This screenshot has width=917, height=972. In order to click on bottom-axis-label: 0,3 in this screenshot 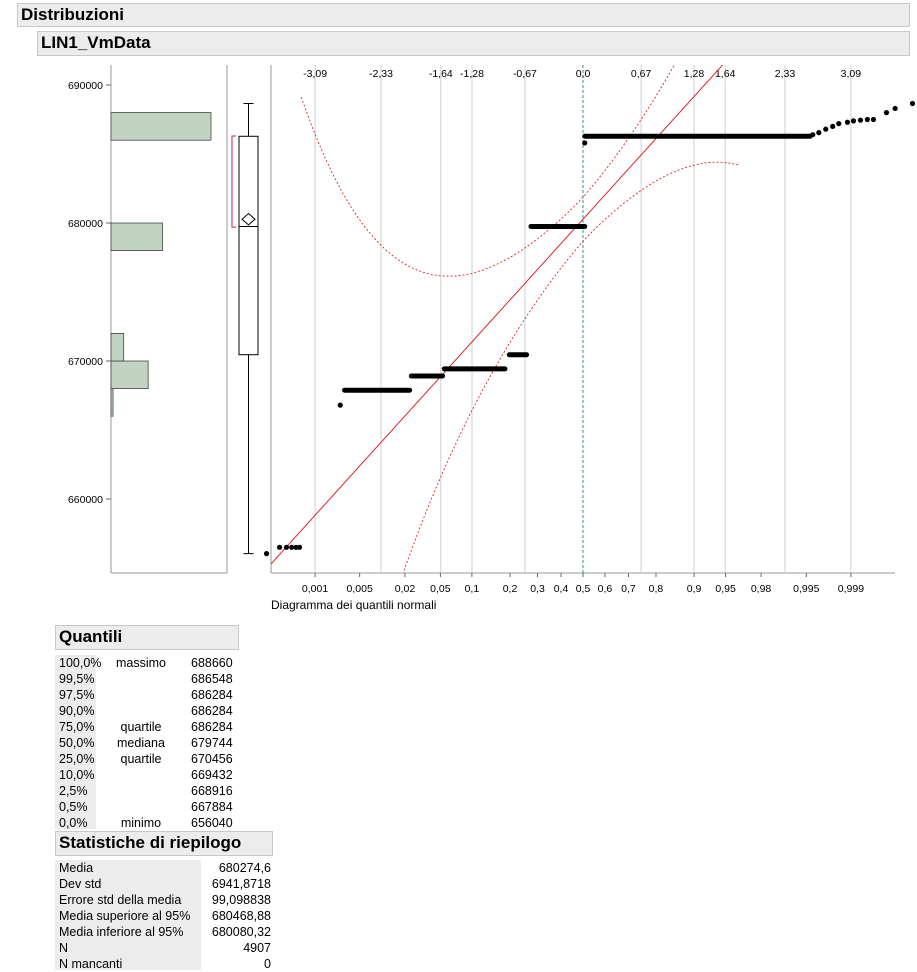, I will do `click(537, 589)`.